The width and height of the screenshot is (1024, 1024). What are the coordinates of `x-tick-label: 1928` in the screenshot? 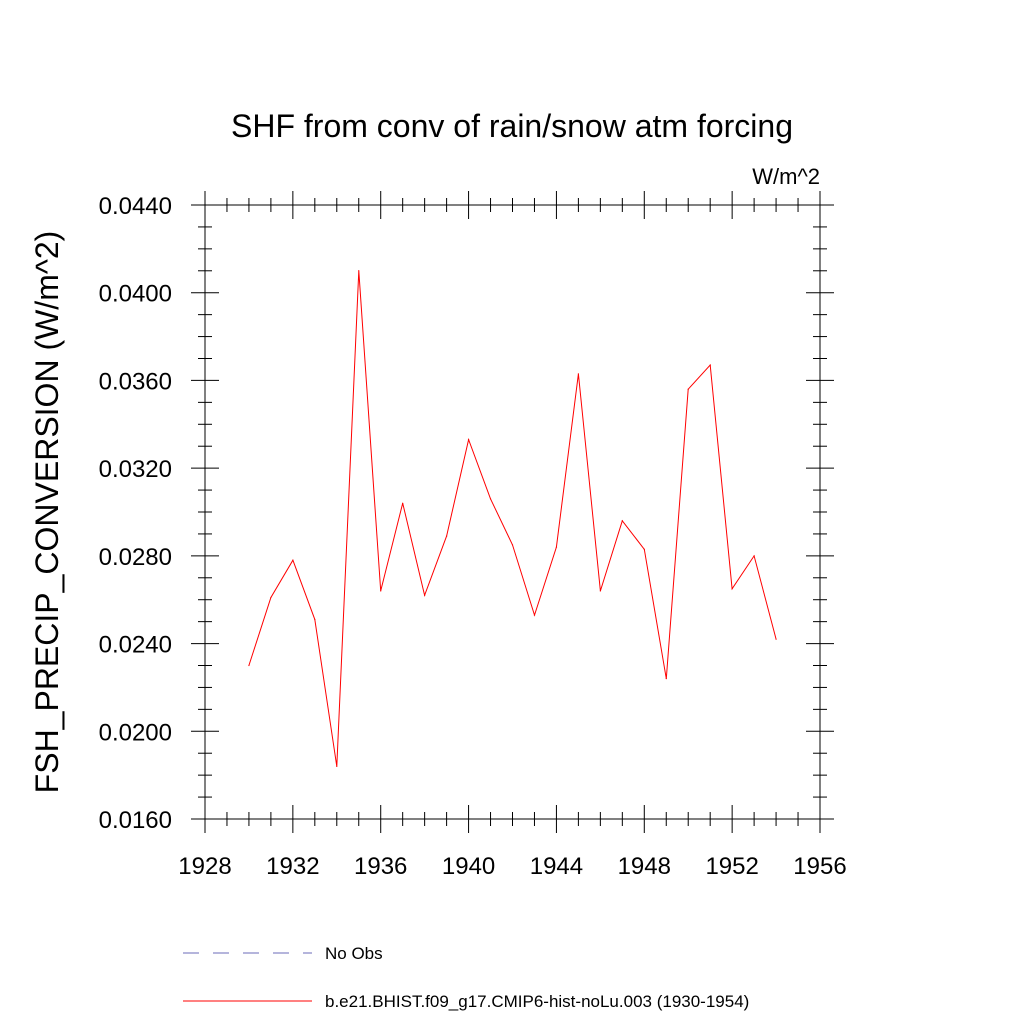 It's located at (204, 866).